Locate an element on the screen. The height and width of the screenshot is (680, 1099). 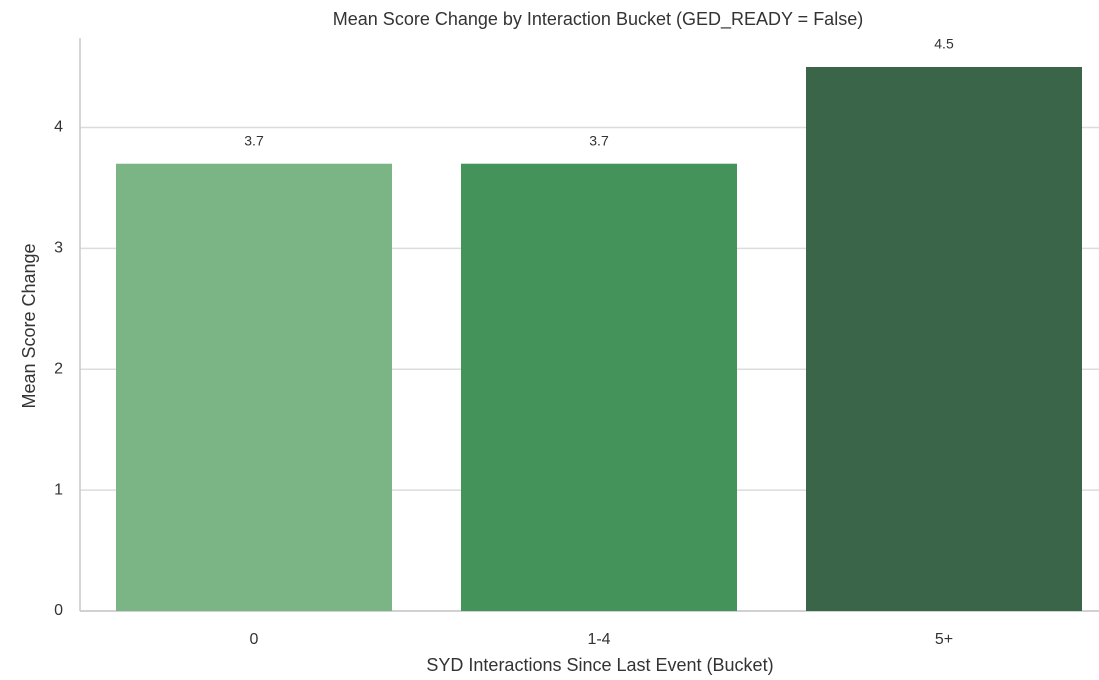
y-tick-label: 2 is located at coordinates (58, 368).